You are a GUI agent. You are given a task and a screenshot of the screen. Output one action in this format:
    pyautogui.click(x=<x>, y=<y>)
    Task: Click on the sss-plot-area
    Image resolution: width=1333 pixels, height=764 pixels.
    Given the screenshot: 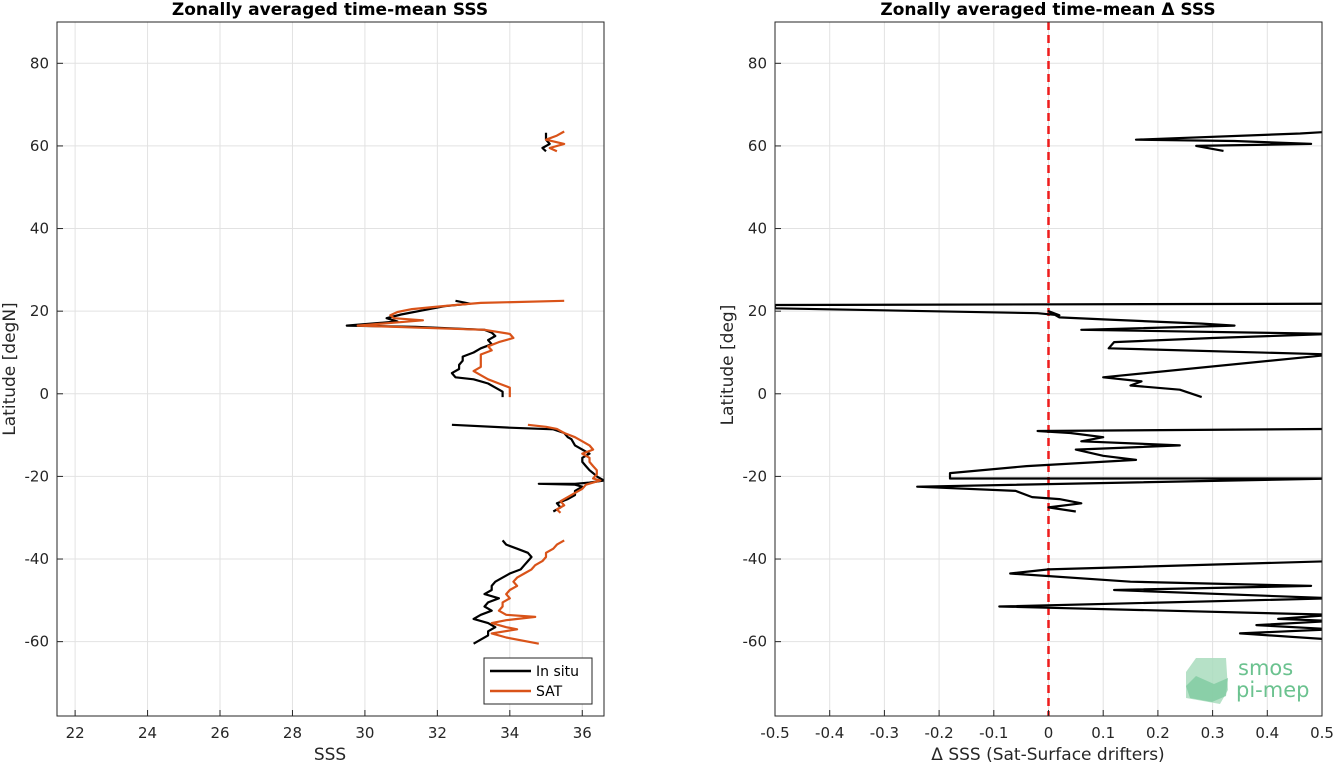 What is the action you would take?
    pyautogui.click(x=474, y=387)
    